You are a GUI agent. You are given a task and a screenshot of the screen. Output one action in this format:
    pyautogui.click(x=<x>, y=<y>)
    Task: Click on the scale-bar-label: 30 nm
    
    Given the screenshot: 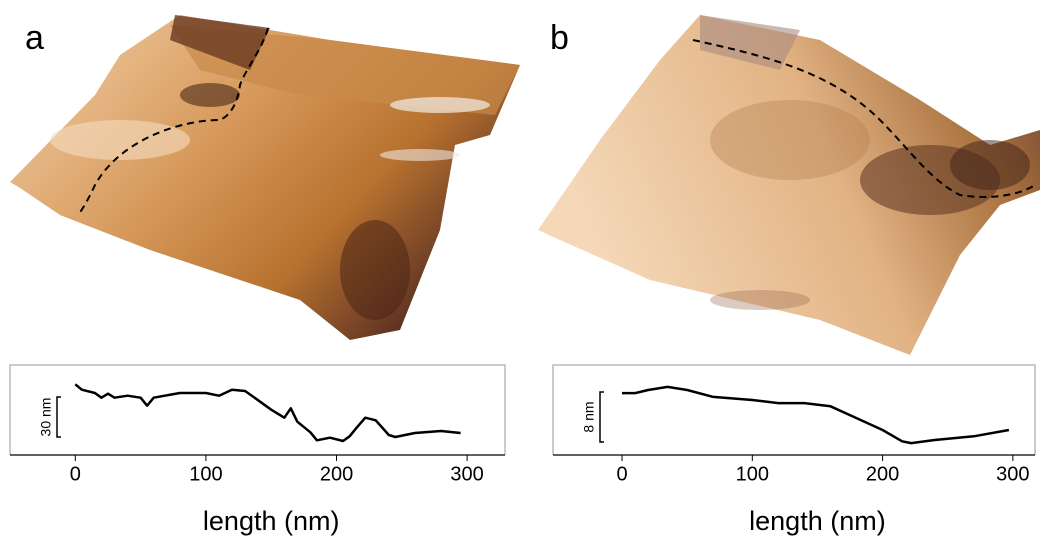 What is the action you would take?
    pyautogui.click(x=46, y=417)
    